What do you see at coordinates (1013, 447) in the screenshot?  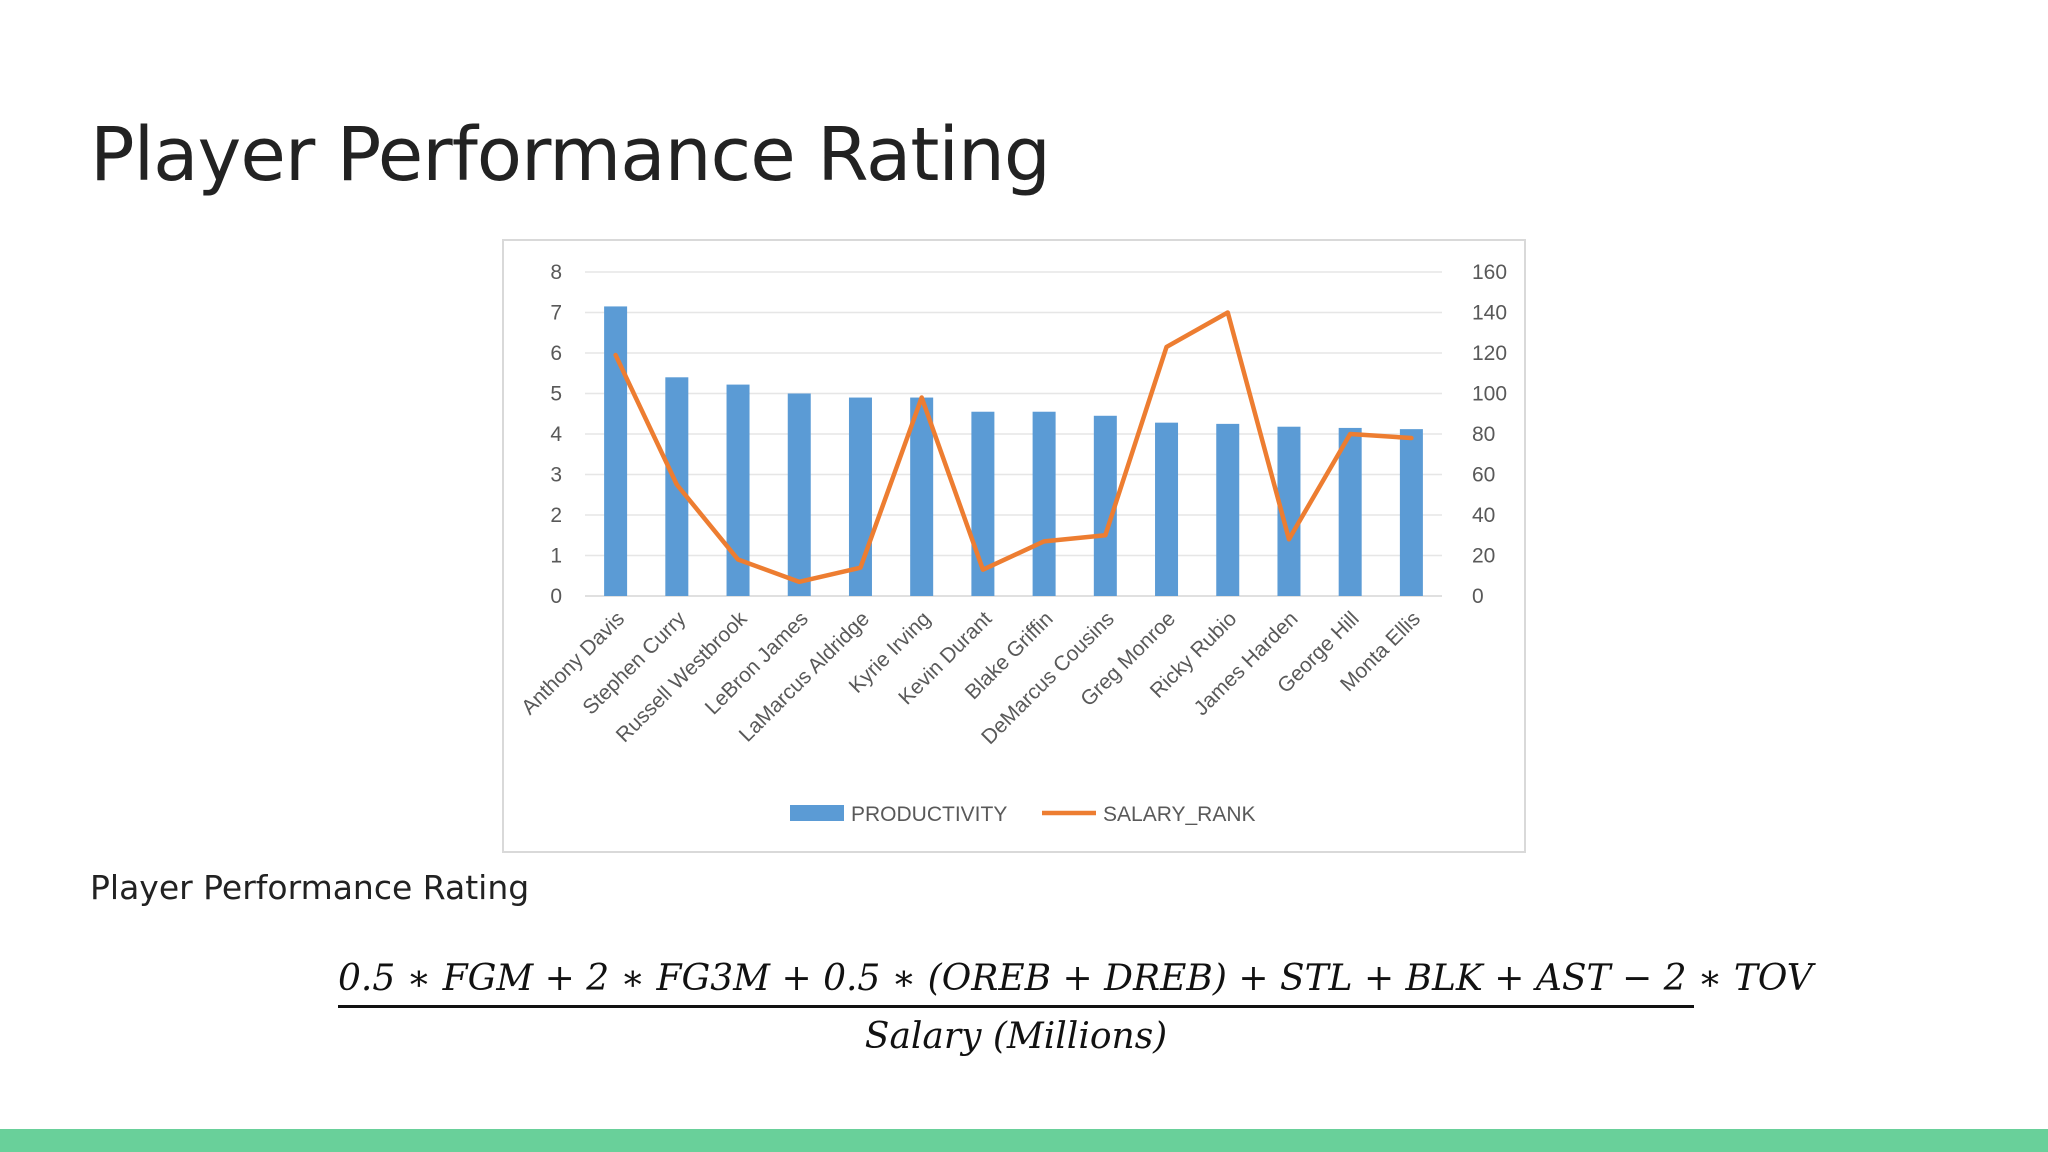 I see `salary-rank-line` at bounding box center [1013, 447].